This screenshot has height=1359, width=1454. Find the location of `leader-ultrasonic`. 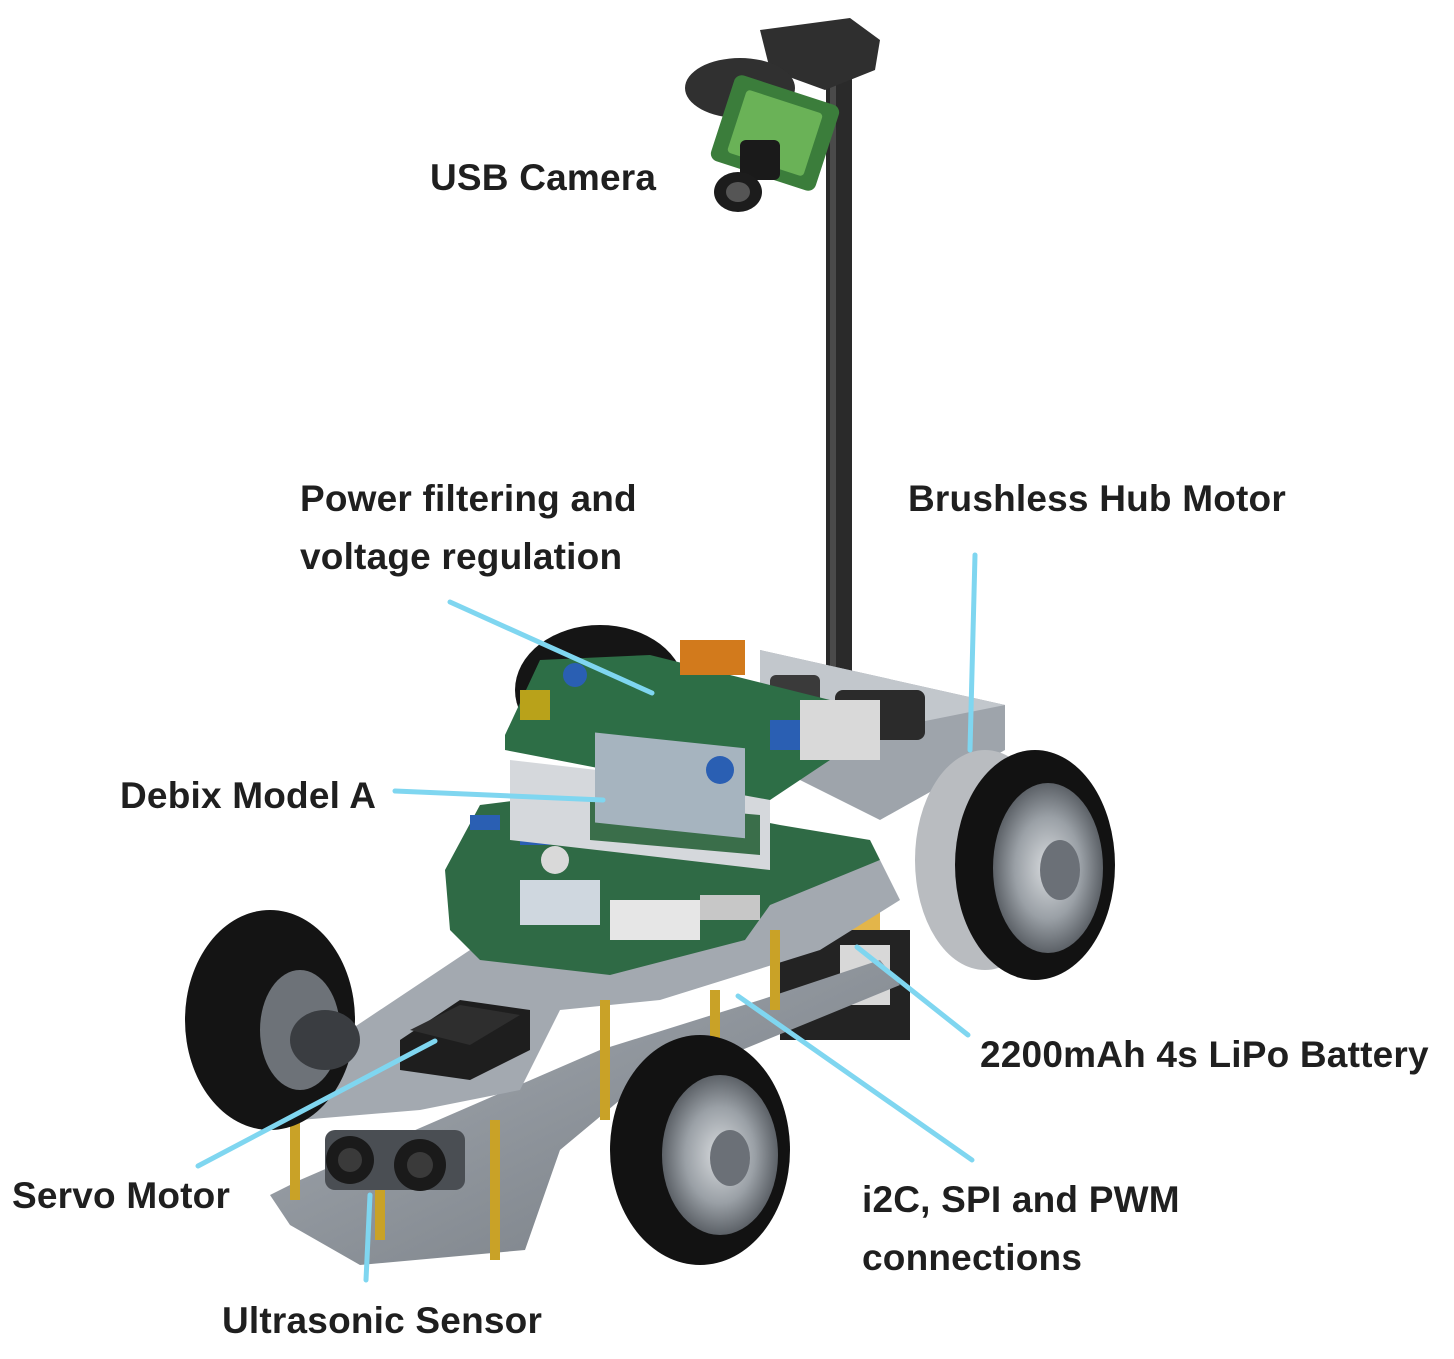

leader-ultrasonic is located at coordinates (368, 1237).